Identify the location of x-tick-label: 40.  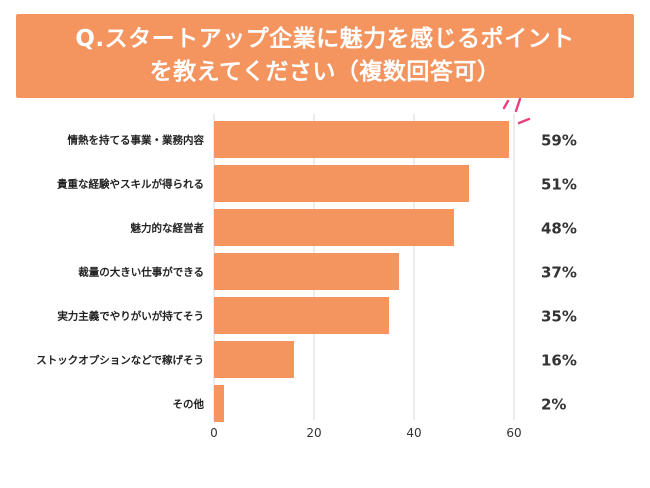
(413, 433).